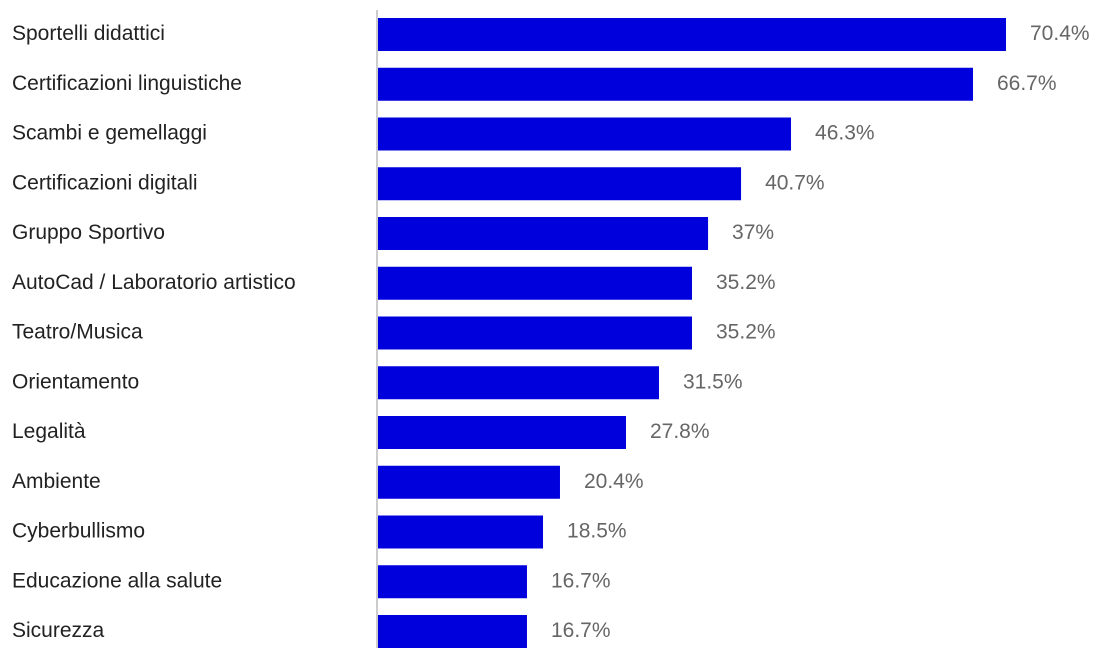 The image size is (1101, 653). Describe the element at coordinates (78, 531) in the screenshot. I see `category-label: Cyberbullismo` at that location.